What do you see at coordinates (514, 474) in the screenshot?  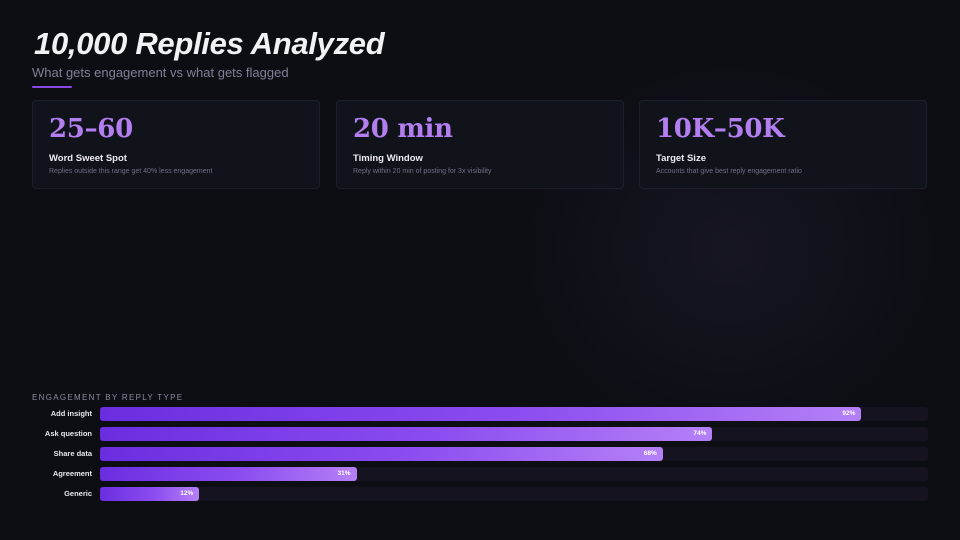 I see `bar-track: 31%` at bounding box center [514, 474].